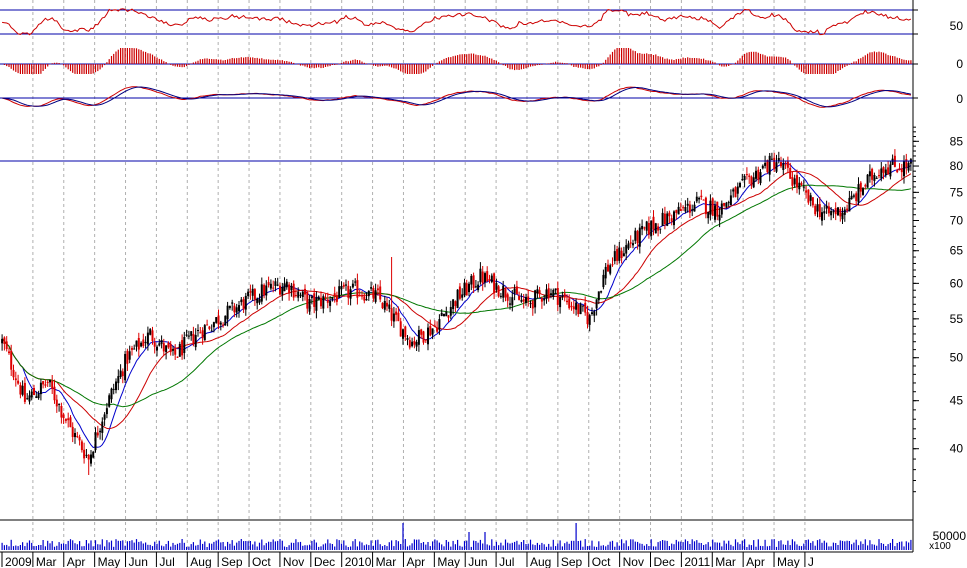 The width and height of the screenshot is (967, 568). What do you see at coordinates (664, 561) in the screenshot?
I see `month-label: Dec` at bounding box center [664, 561].